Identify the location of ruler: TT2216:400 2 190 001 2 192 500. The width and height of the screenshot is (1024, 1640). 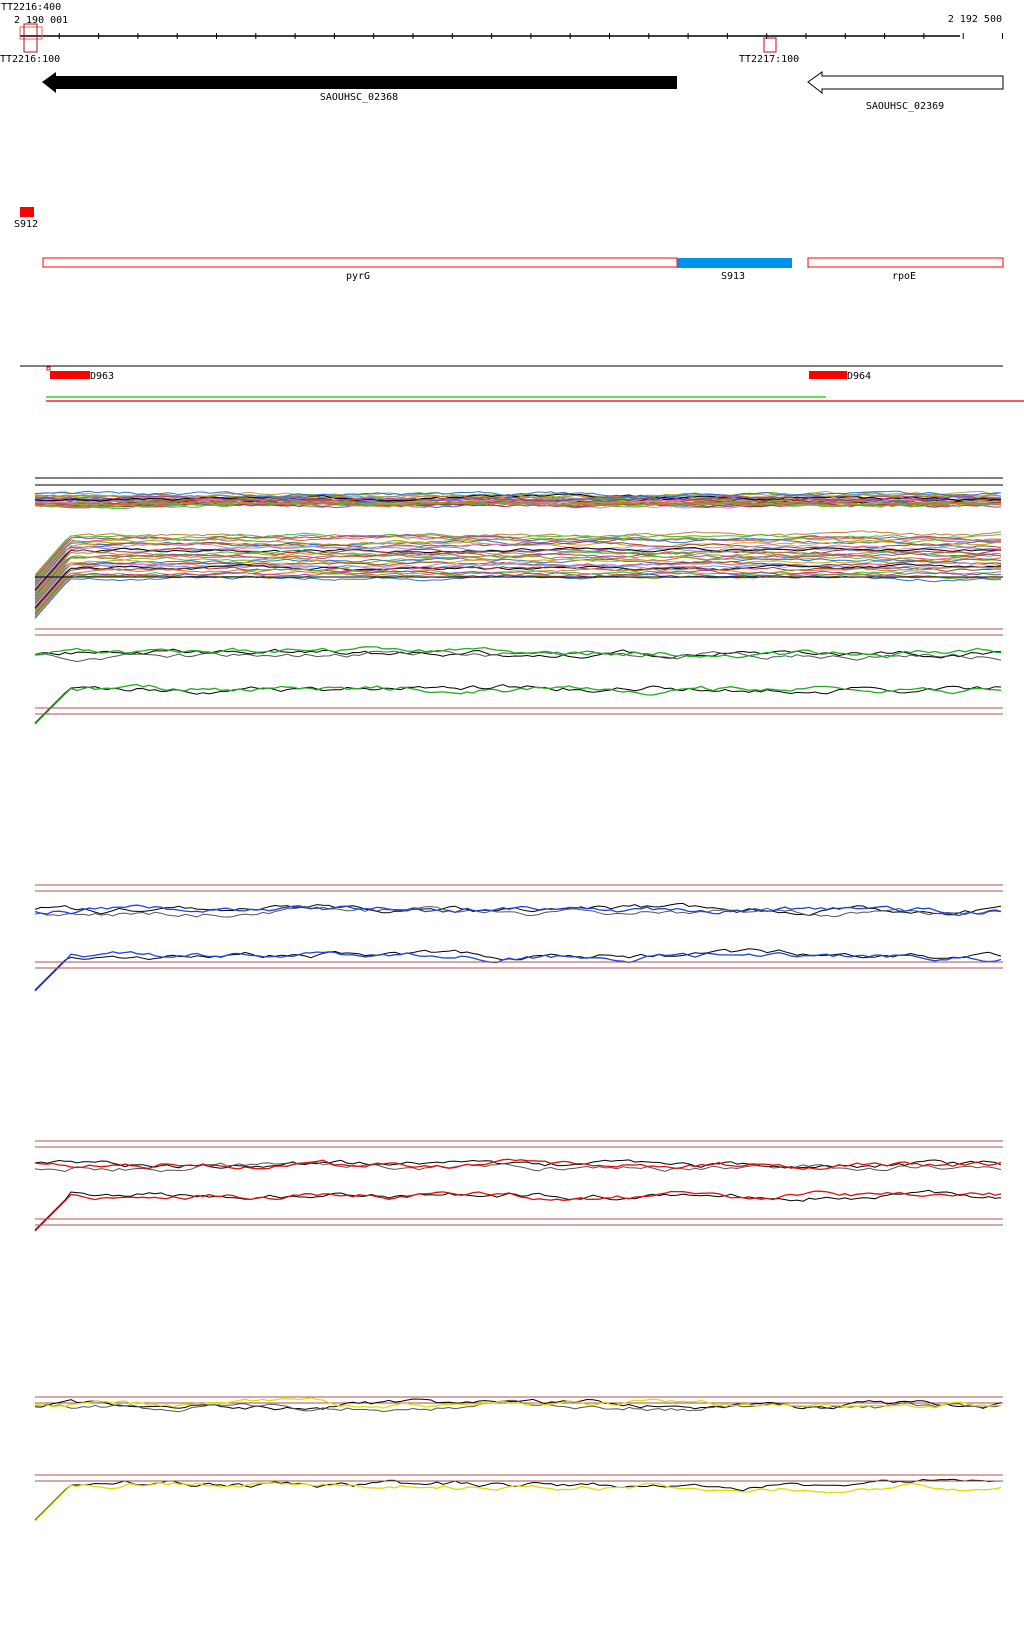
(502, 20).